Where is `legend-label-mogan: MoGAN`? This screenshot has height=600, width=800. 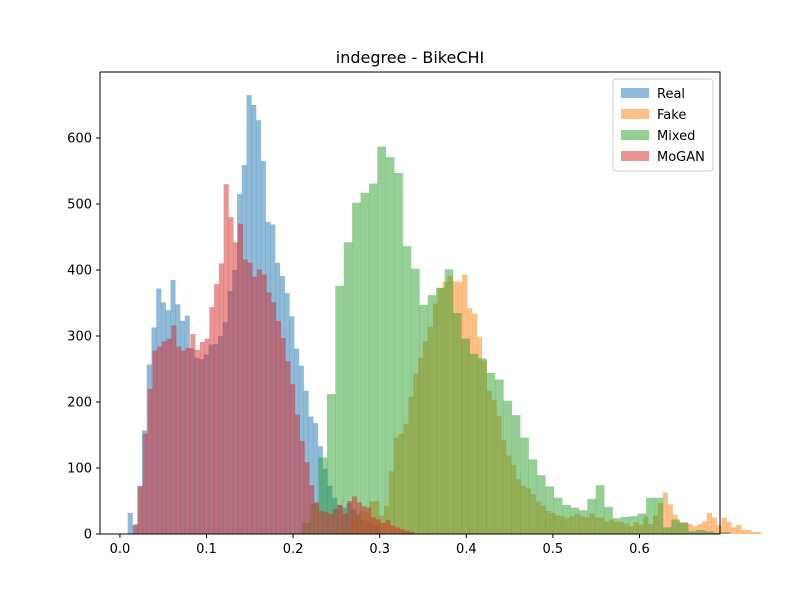 legend-label-mogan: MoGAN is located at coordinates (681, 157).